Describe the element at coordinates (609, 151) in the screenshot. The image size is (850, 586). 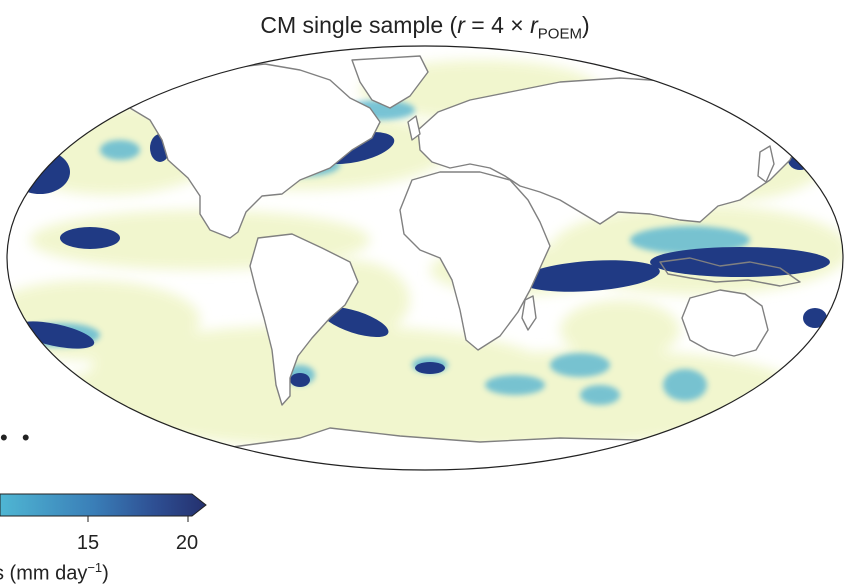
I see `eurasia` at that location.